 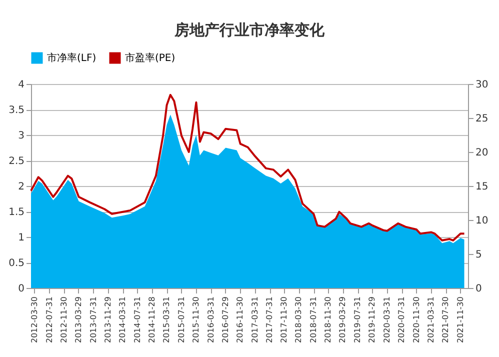 What do you see at coordinates (250, 30) in the screenshot?
I see `chart-title: 房地产行业市净率变化` at bounding box center [250, 30].